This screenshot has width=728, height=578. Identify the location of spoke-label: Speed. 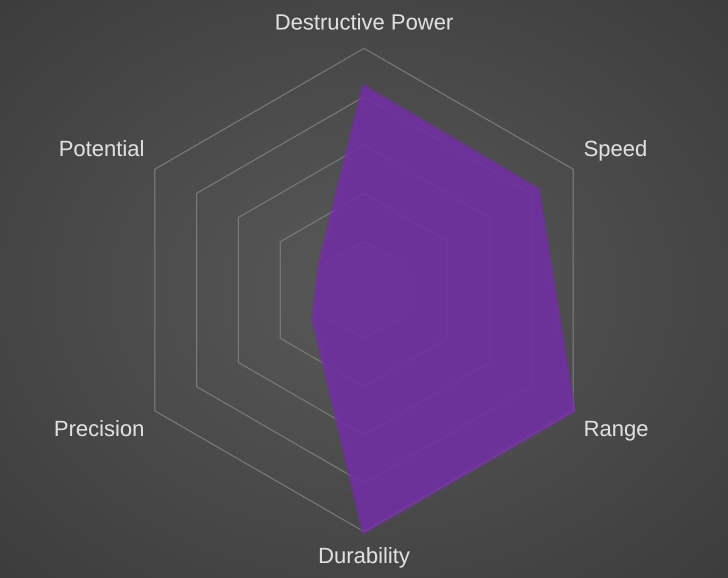
(616, 149).